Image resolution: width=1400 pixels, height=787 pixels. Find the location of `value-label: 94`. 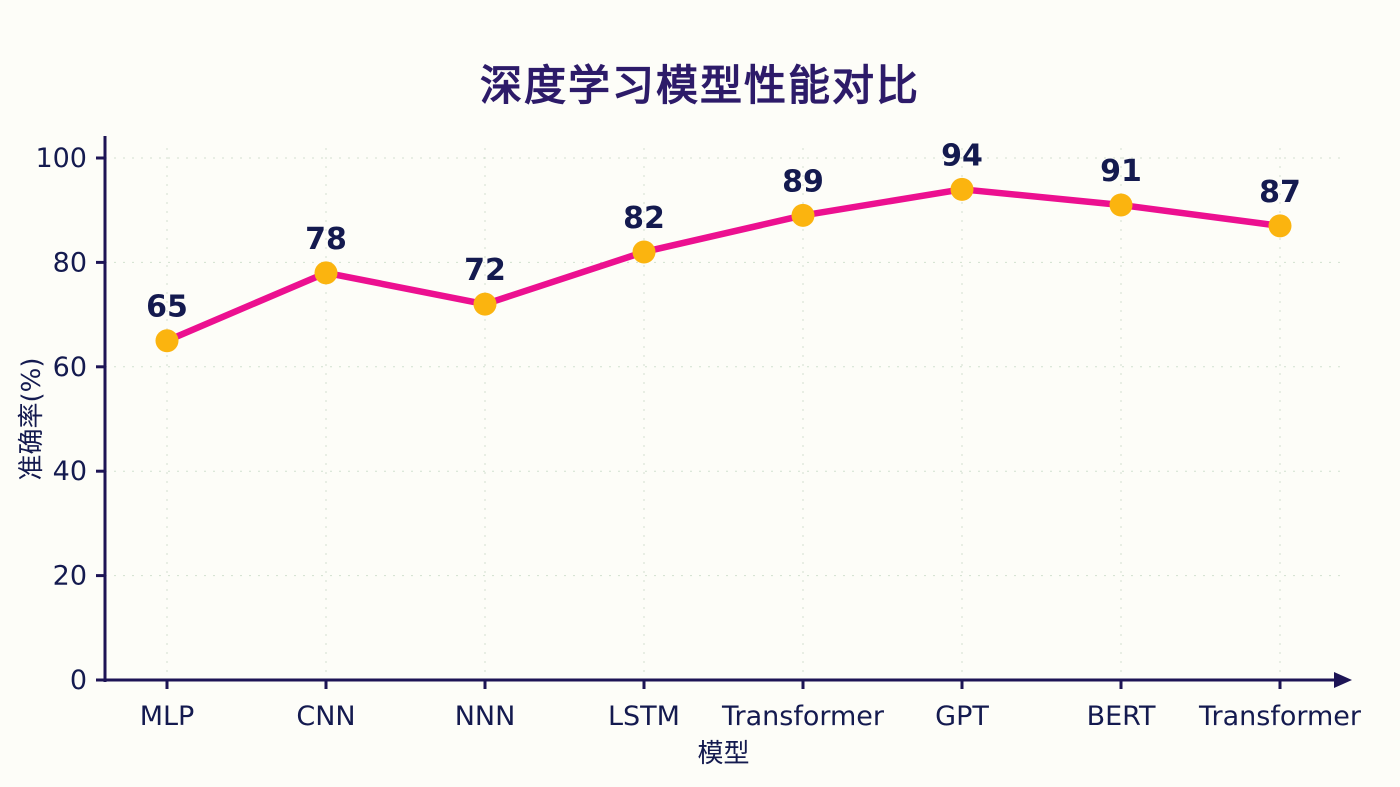

value-label: 94 is located at coordinates (962, 155).